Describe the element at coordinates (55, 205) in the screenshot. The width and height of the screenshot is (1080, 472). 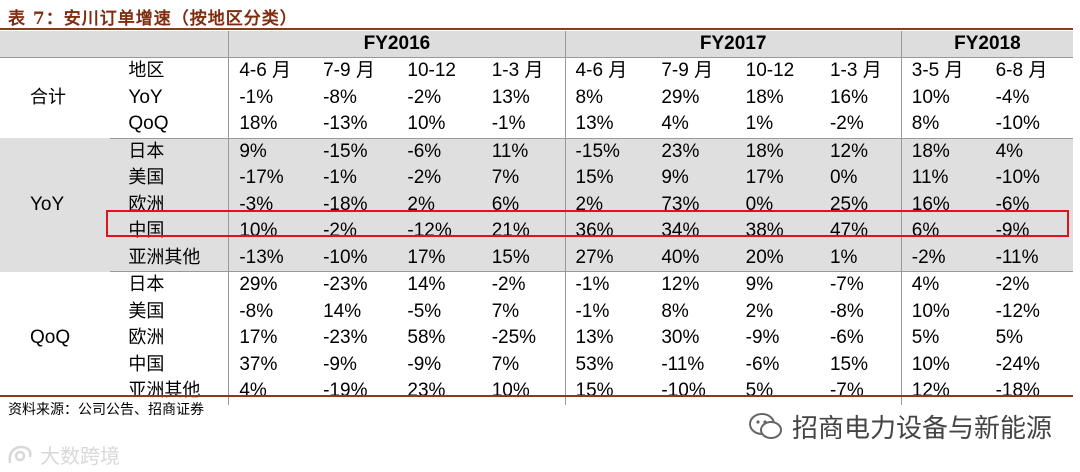
I see `group-yoy: YoY` at that location.